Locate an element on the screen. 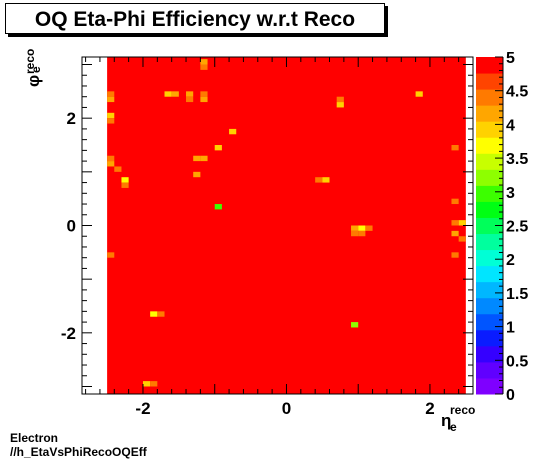 This screenshot has height=462, width=546. color-scale-tick-label: 1.5 is located at coordinates (517, 294).